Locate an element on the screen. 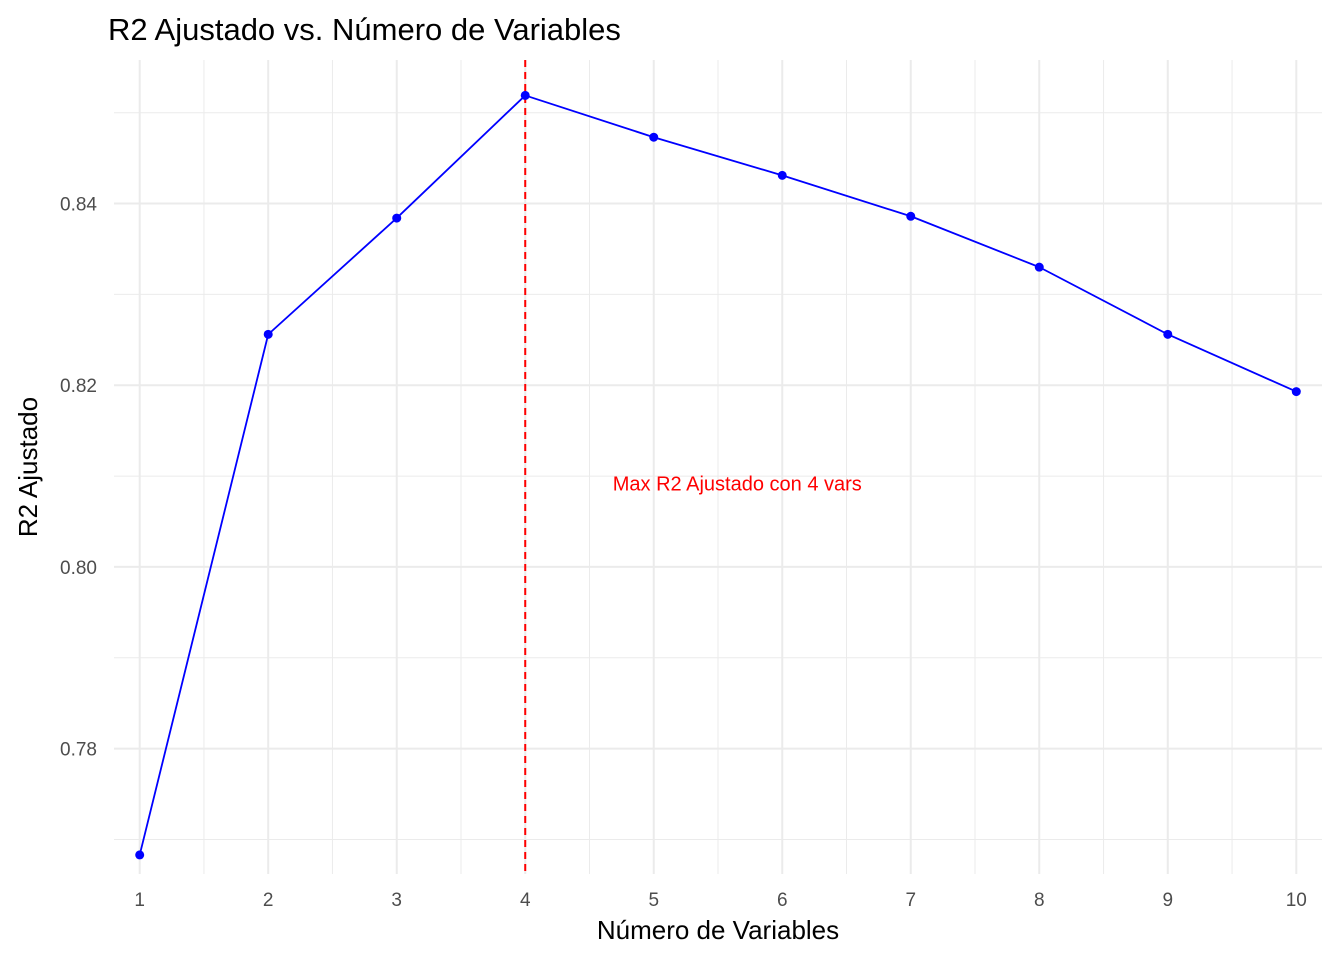  chart-title: R2 Ajustado vs. Número de Variables is located at coordinates (364, 29).